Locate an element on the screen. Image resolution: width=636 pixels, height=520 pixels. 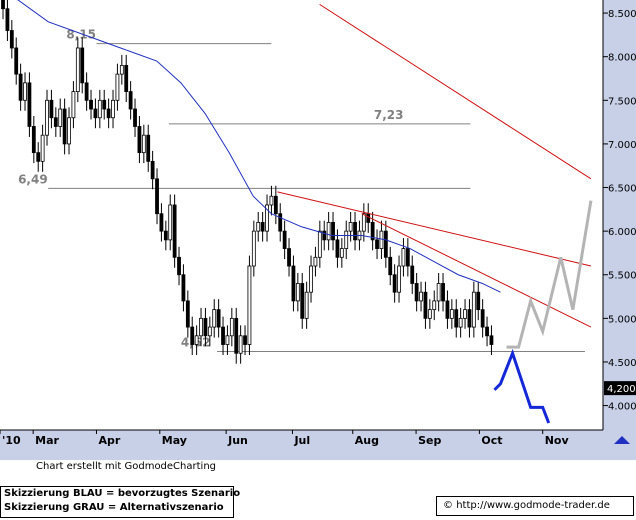
level-label: 7,23 is located at coordinates (389, 115).